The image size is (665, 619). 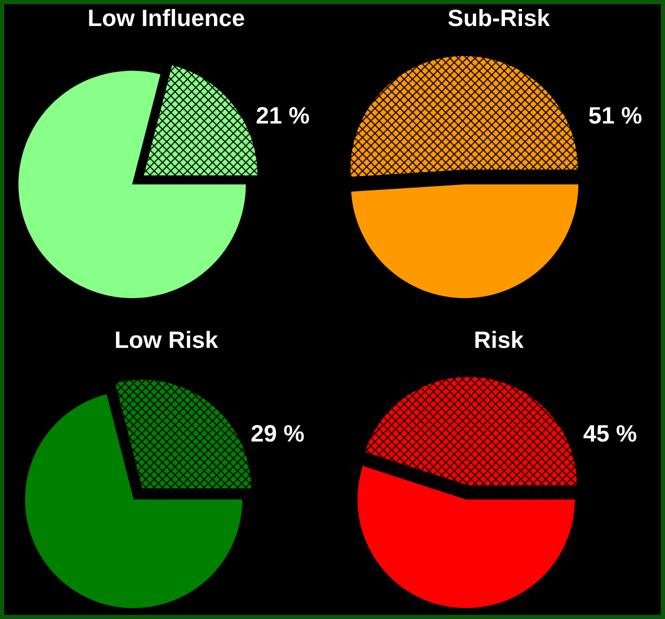 What do you see at coordinates (615, 115) in the screenshot?
I see `data-label: 51 %` at bounding box center [615, 115].